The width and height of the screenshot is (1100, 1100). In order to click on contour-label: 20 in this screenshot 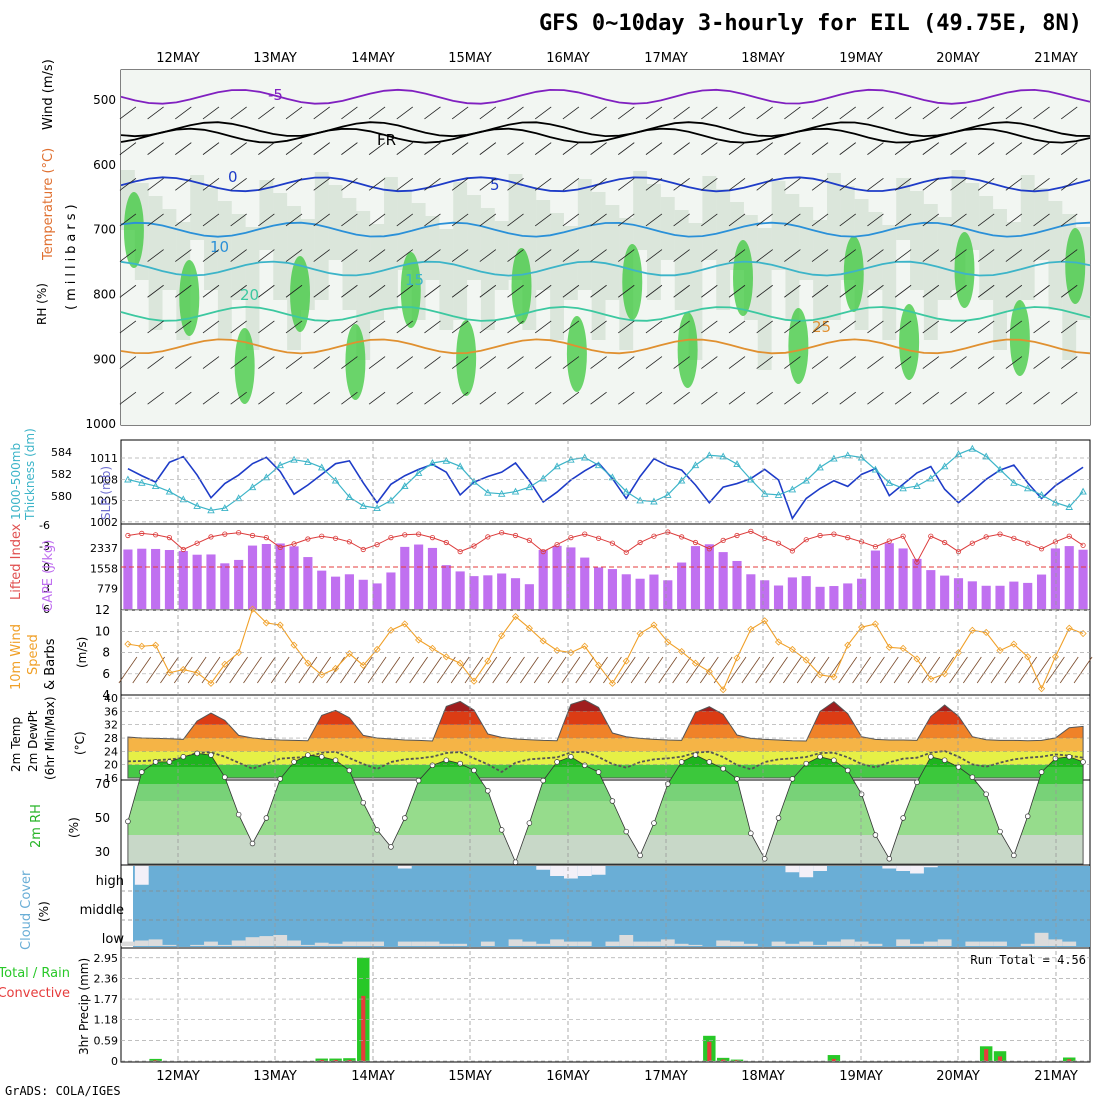, I will do `click(249, 295)`.